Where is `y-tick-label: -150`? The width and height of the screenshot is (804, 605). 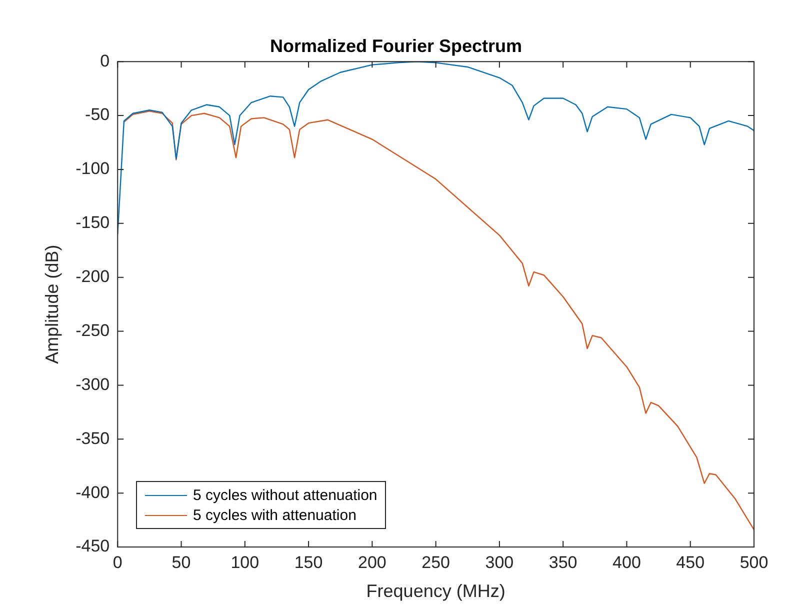
y-tick-label: -150 is located at coordinates (93, 222).